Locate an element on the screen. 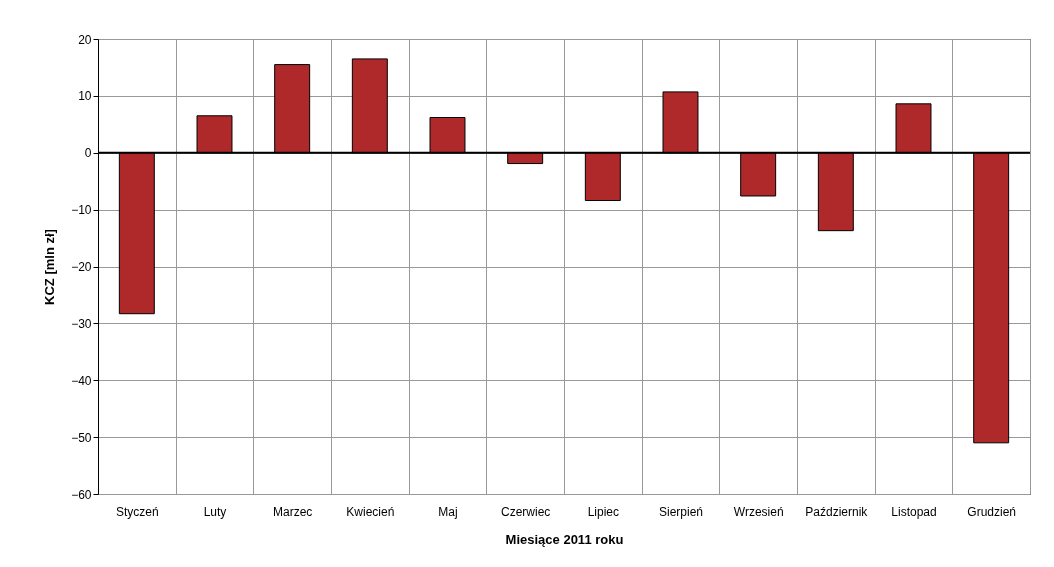  x-tick-label: Wrzesień is located at coordinates (758, 511).